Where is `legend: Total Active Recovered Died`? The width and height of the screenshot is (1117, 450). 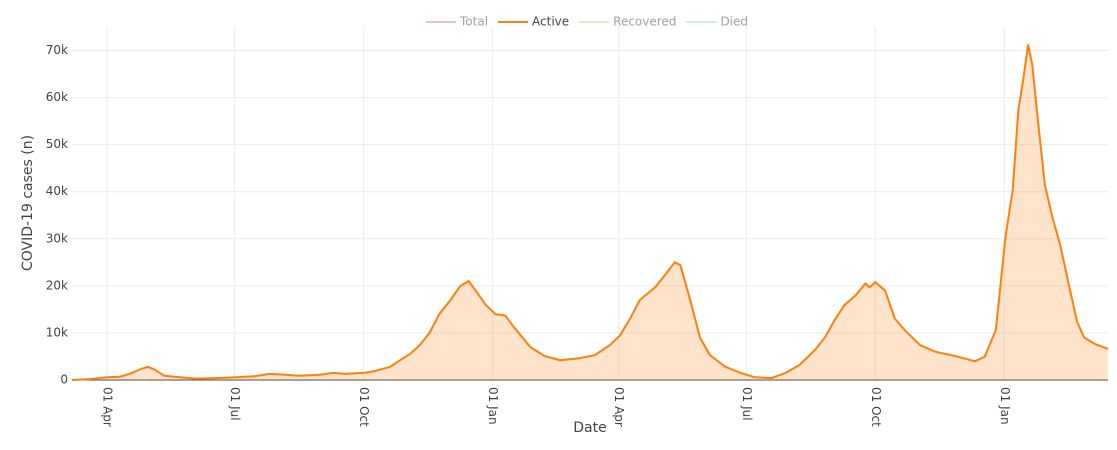 legend: Total Active Recovered Died is located at coordinates (587, 22).